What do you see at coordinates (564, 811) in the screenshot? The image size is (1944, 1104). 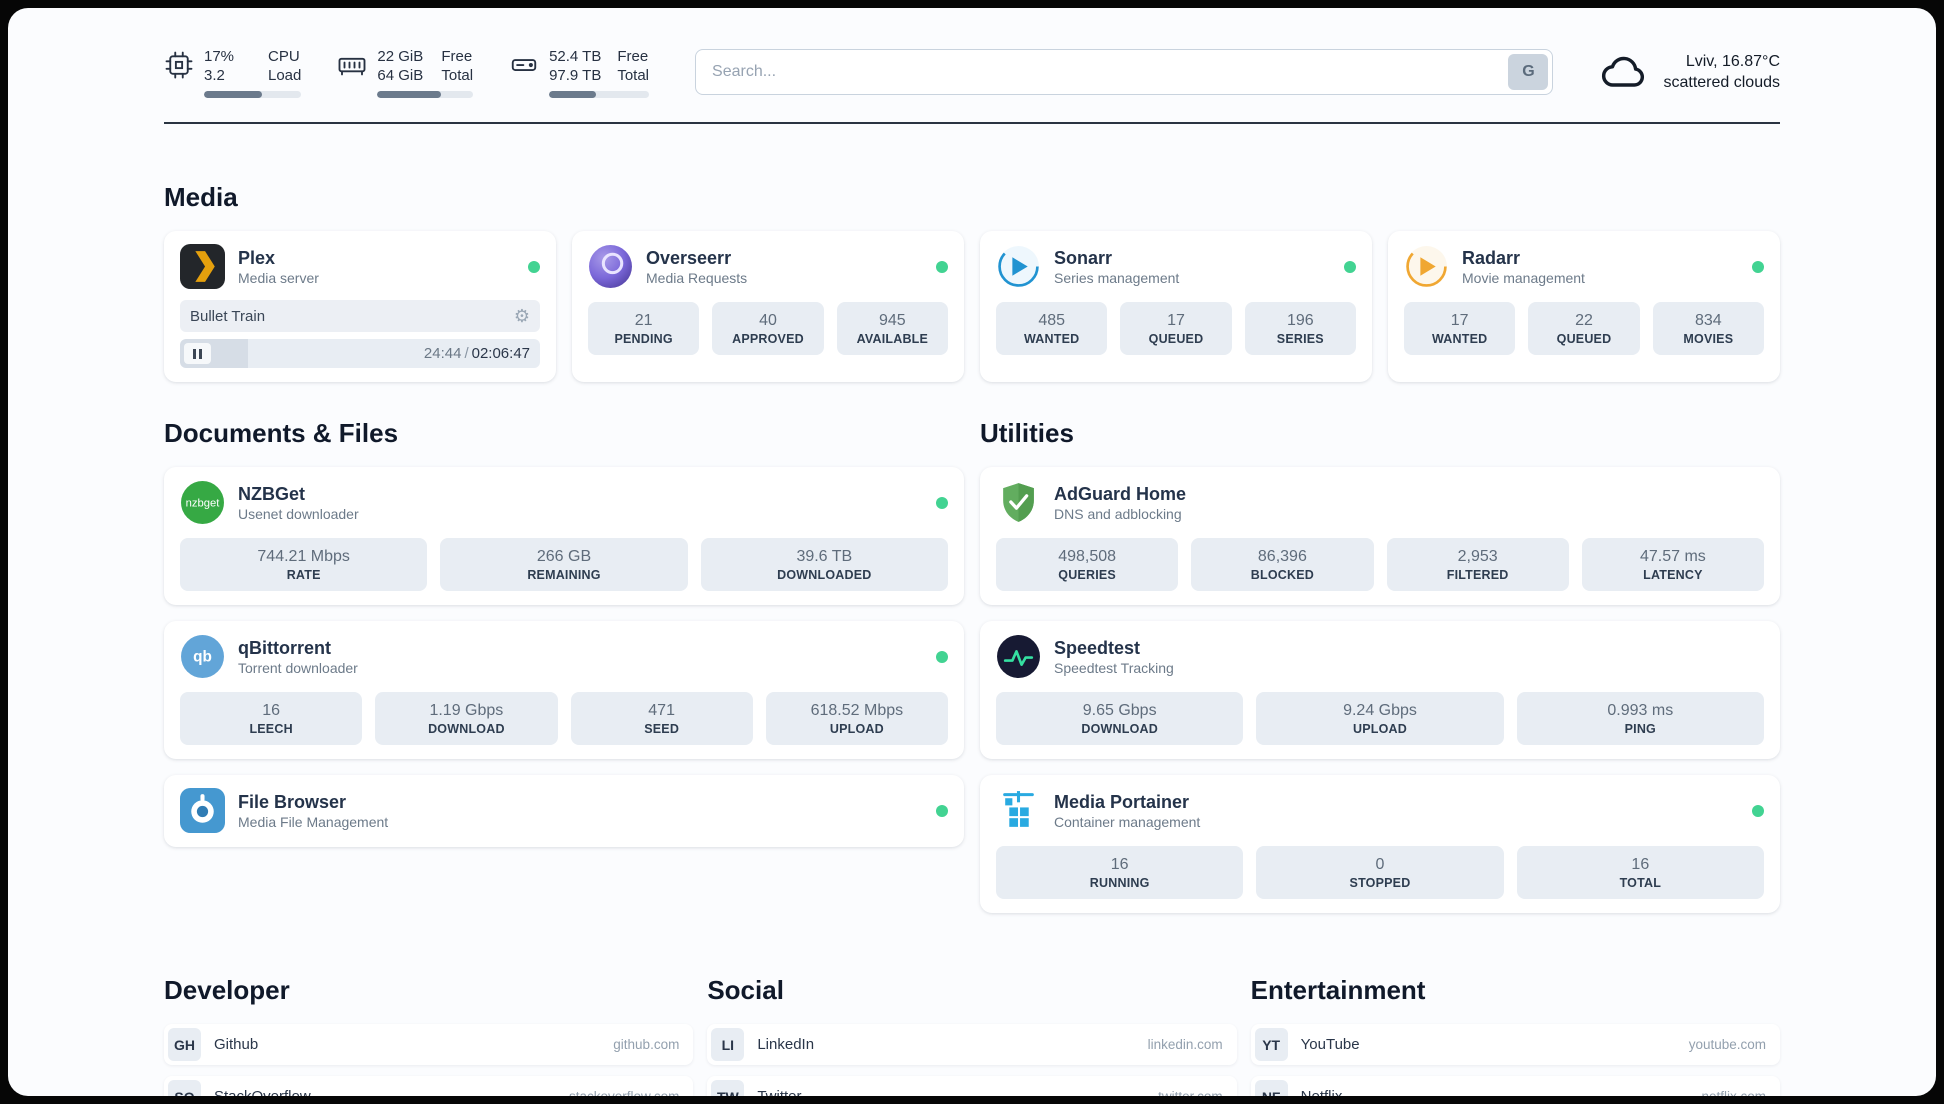 I see `filebrowser-card: File Browser Media File Management` at bounding box center [564, 811].